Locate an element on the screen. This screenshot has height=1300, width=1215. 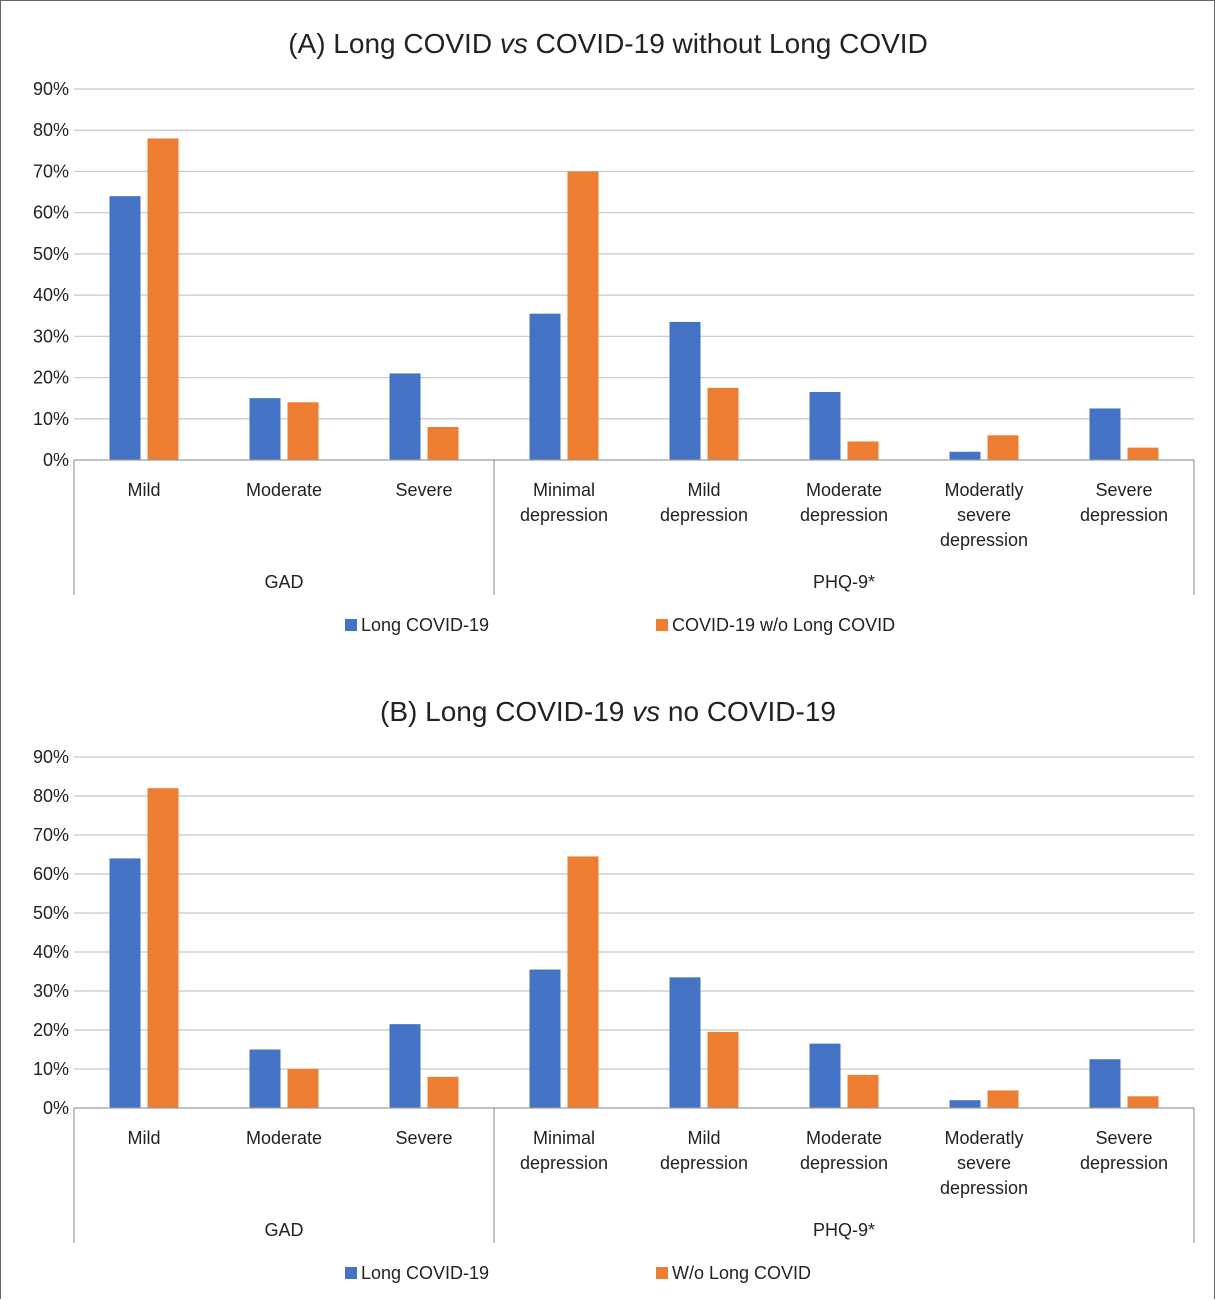
chart-b-y-tick-label: 0% is located at coordinates (56, 1108).